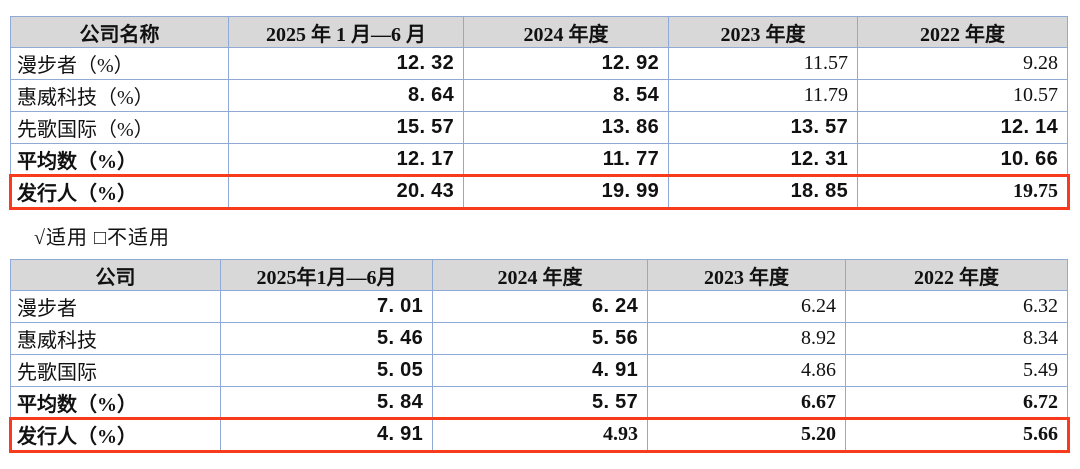 The width and height of the screenshot is (1080, 469). What do you see at coordinates (346, 127) in the screenshot?
I see `value-cell: 15. 57` at bounding box center [346, 127].